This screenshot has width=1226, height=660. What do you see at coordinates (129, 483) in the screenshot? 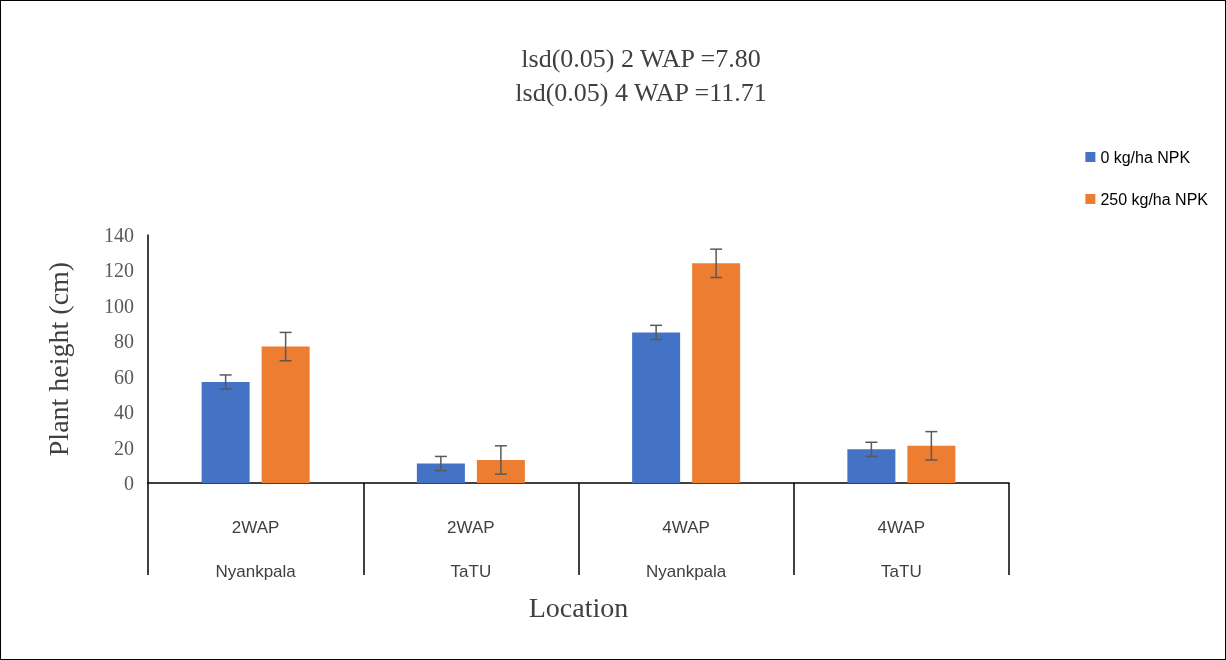
I see `y-tick-label: 0` at bounding box center [129, 483].